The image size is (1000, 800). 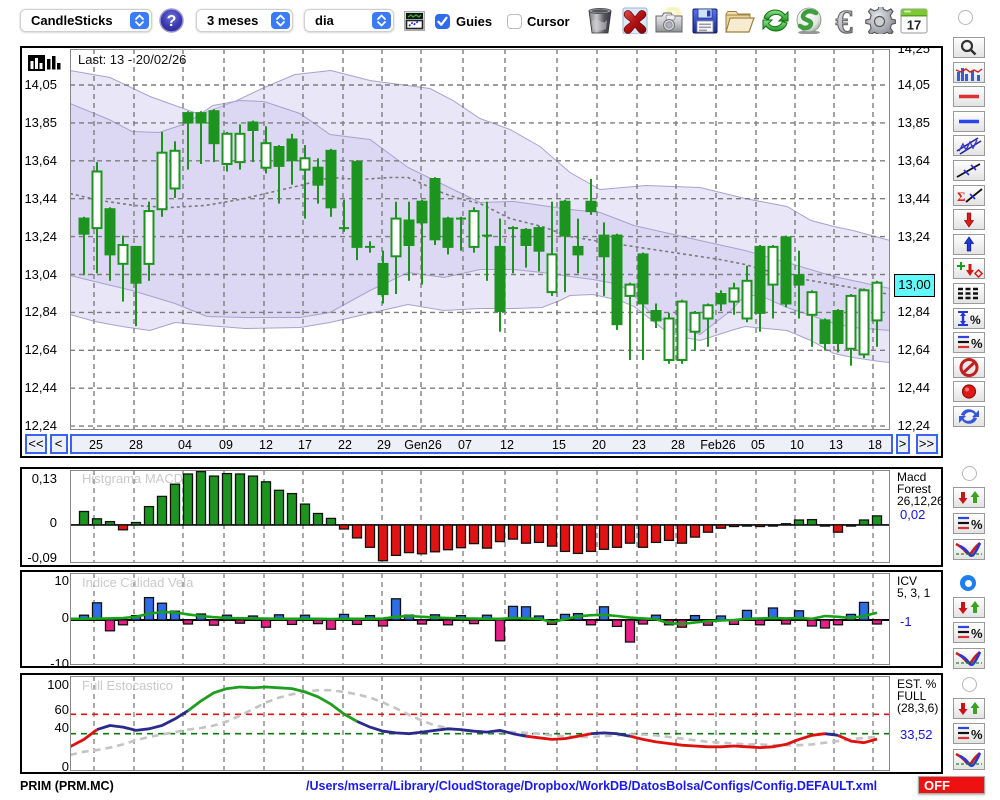 I want to click on svg-text: Σ, so click(x=961, y=196).